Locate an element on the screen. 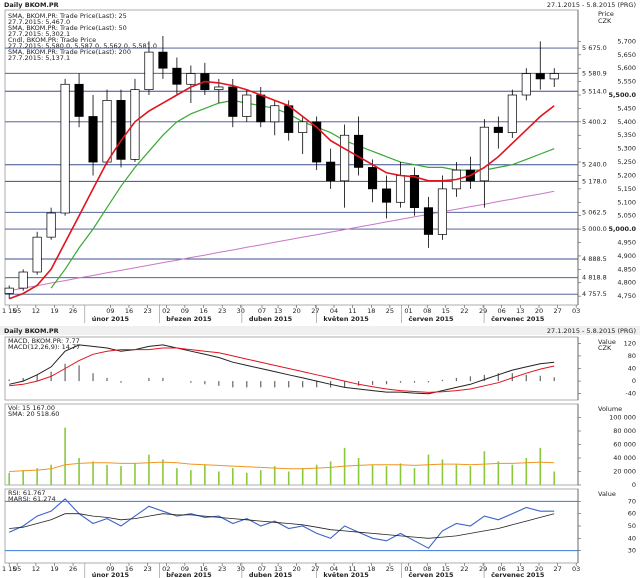 Image resolution: width=640 pixels, height=578 pixels. level-label: 4 818.8 is located at coordinates (594, 278).